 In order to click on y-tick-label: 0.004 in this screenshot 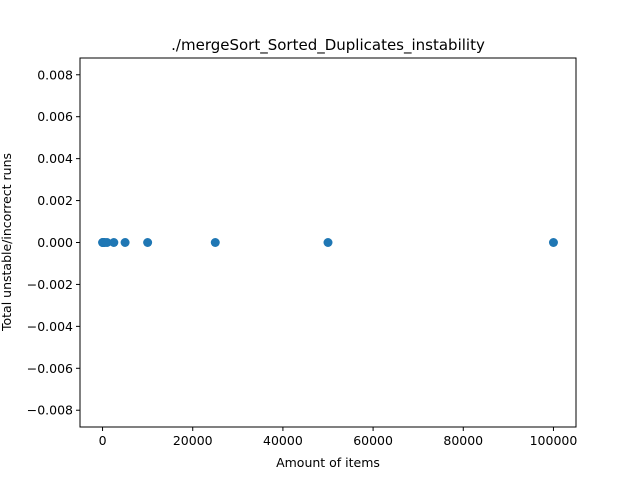, I will do `click(55, 158)`.